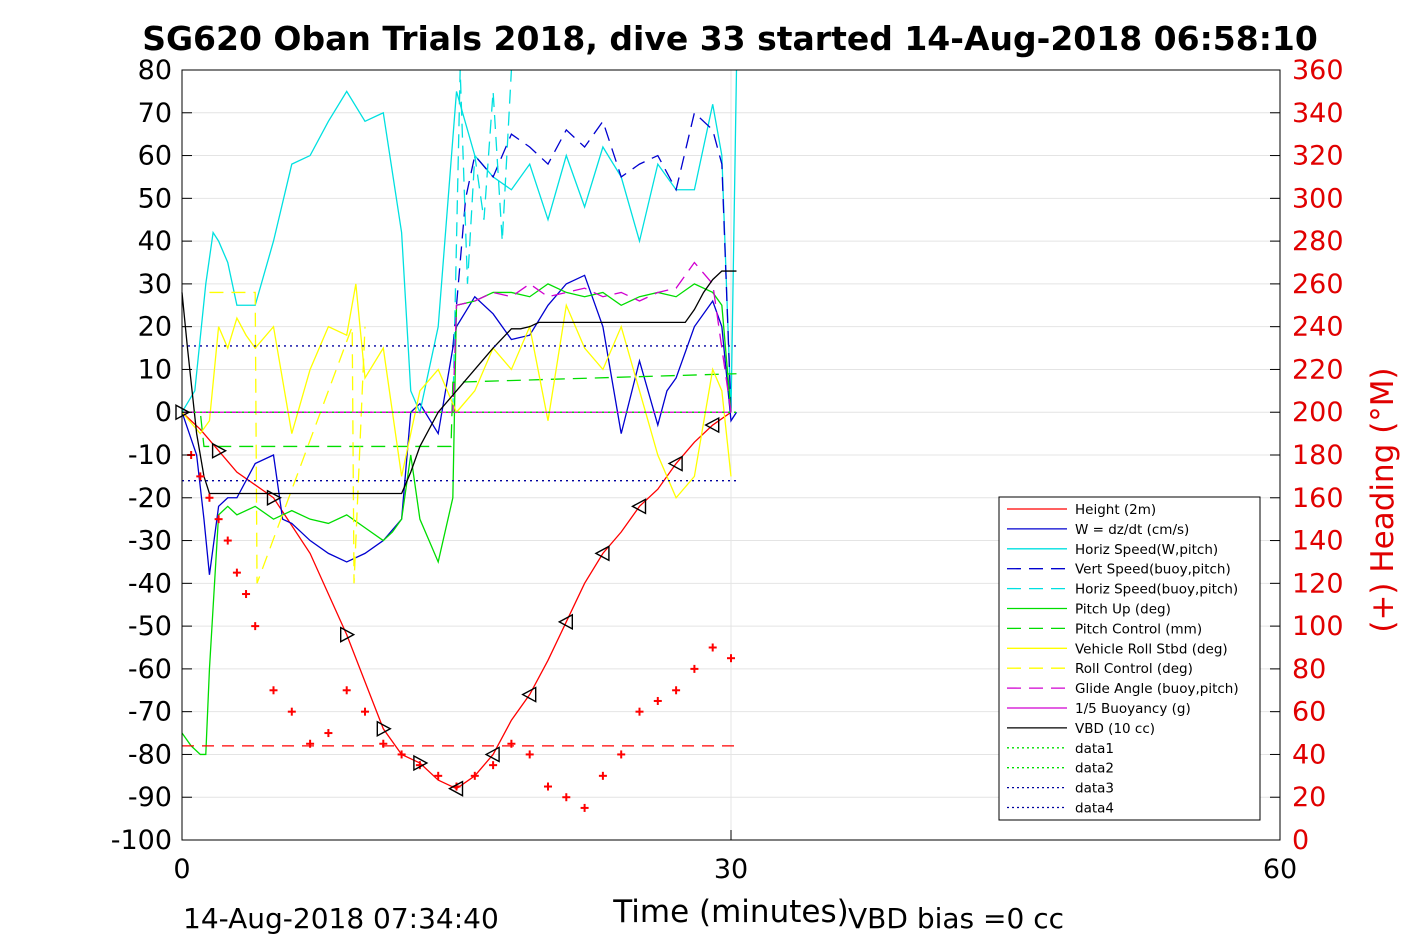 This screenshot has width=1417, height=945. What do you see at coordinates (1100, 669) in the screenshot?
I see `legend-item: Roll Control (deg)` at bounding box center [1100, 669].